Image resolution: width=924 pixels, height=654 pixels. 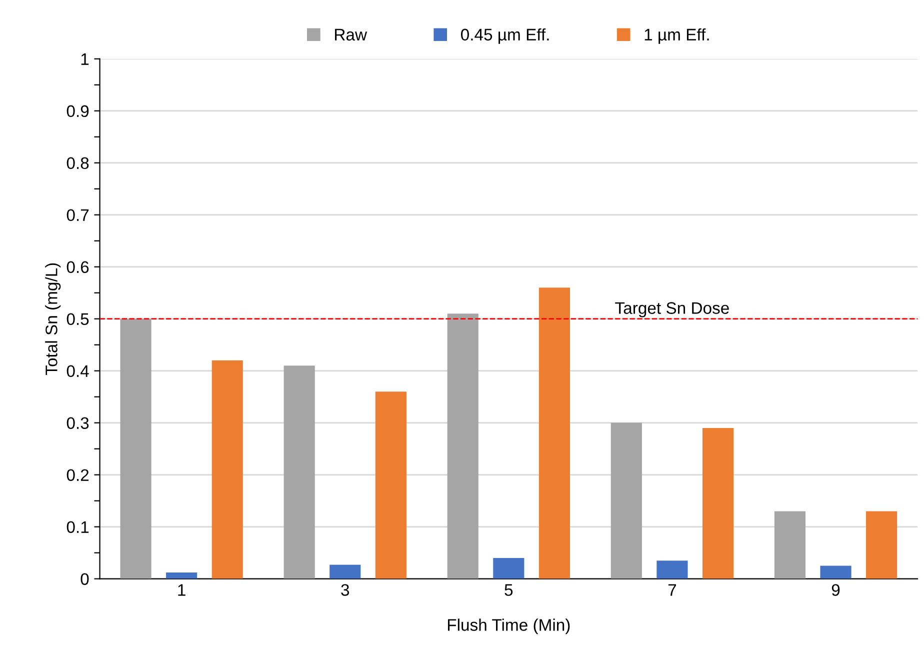 What do you see at coordinates (77, 319) in the screenshot?
I see `y-tick-label: 0.5` at bounding box center [77, 319].